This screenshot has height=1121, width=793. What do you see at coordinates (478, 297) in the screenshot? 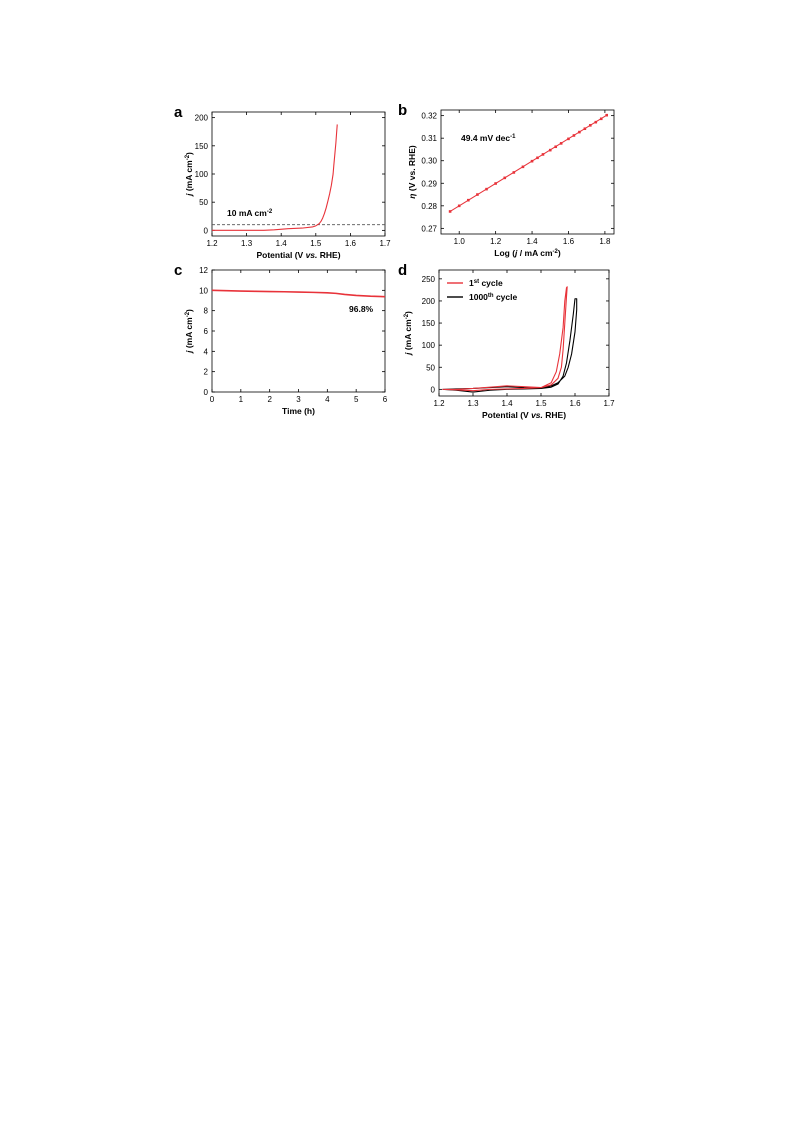
I see `label-part: 1000` at bounding box center [478, 297].